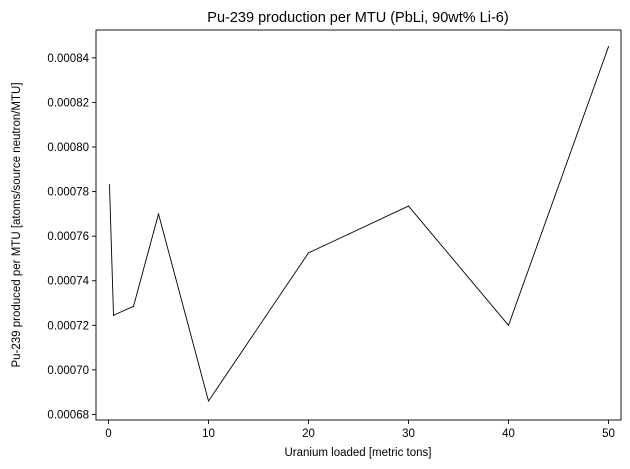  Describe the element at coordinates (68, 282) in the screenshot. I see `y-tick-label: 0.00074` at that location.